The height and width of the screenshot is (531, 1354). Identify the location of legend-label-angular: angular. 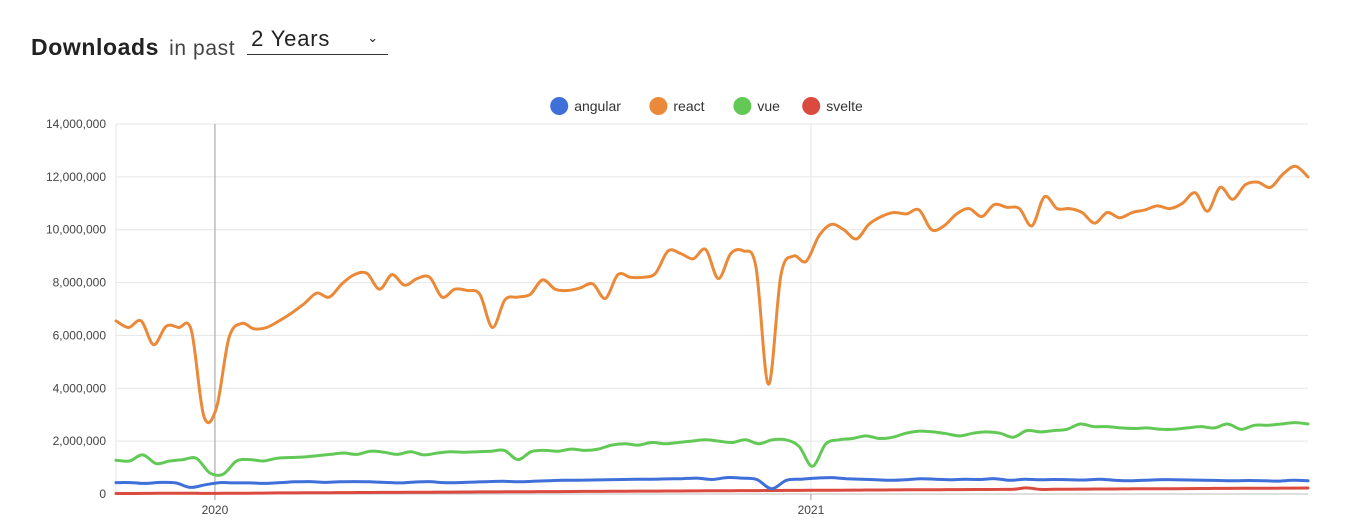
(597, 106).